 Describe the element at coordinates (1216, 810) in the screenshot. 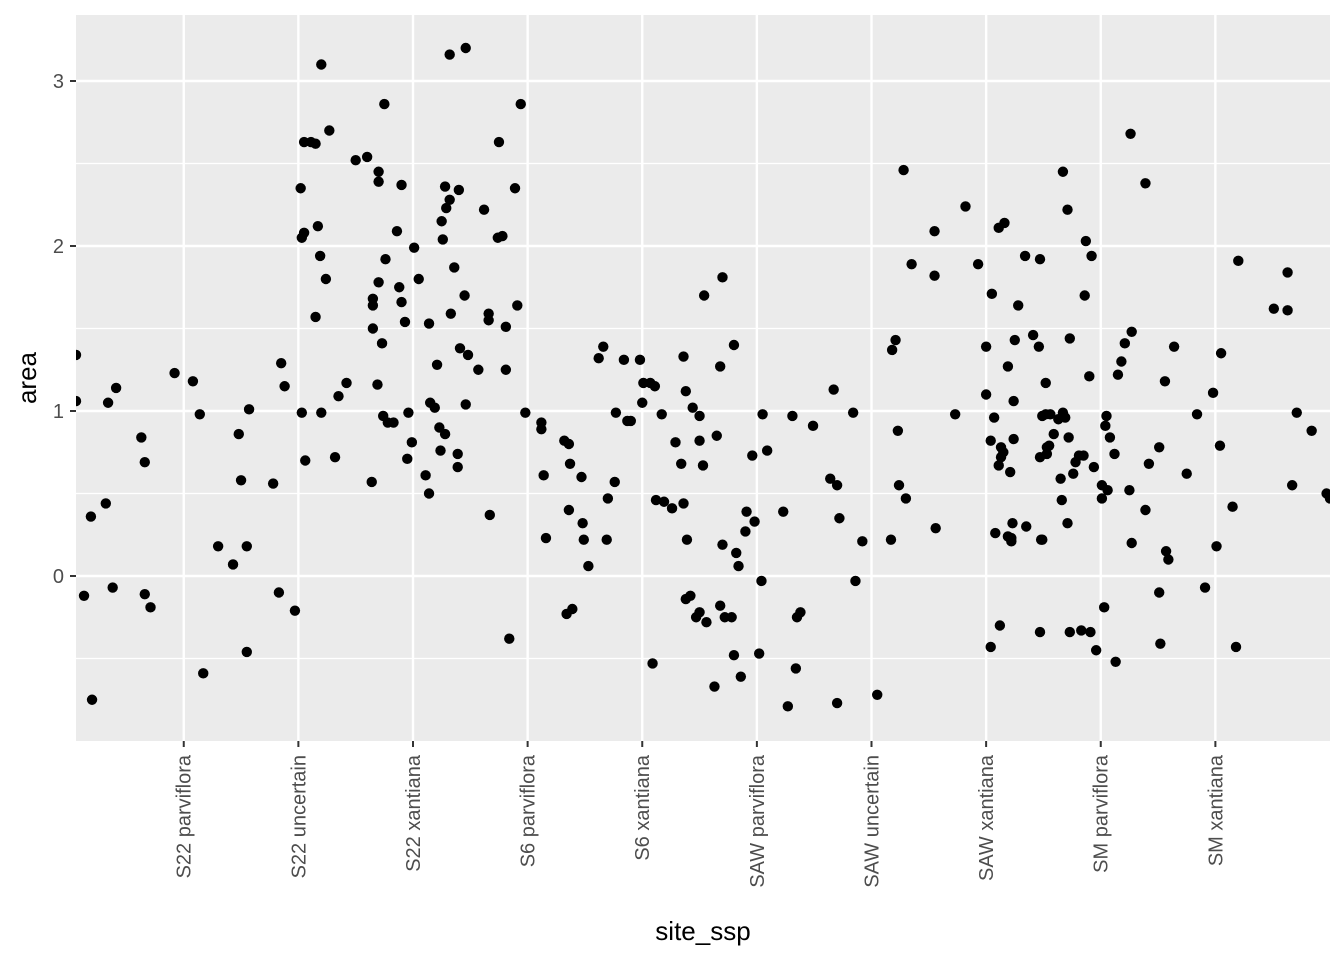

I see `x-tick-label: SM xantiana` at that location.